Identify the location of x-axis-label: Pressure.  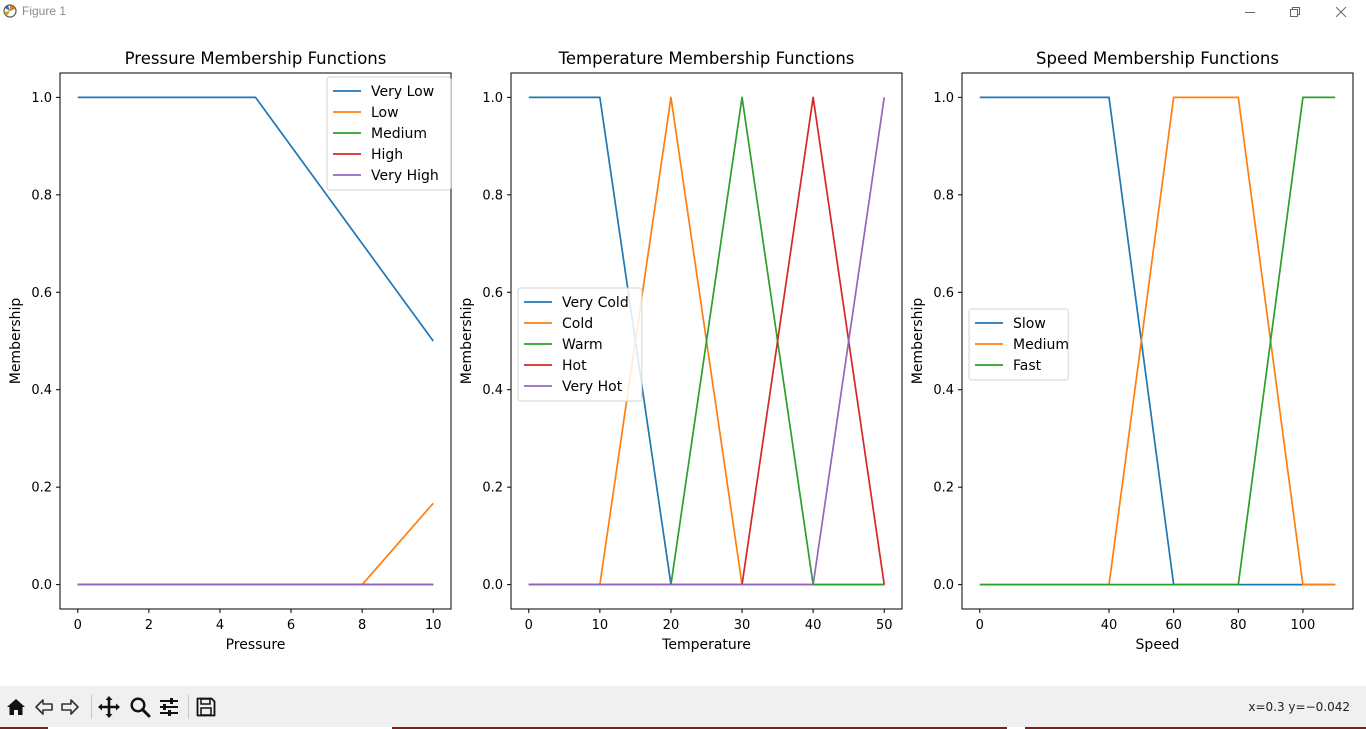
(256, 645).